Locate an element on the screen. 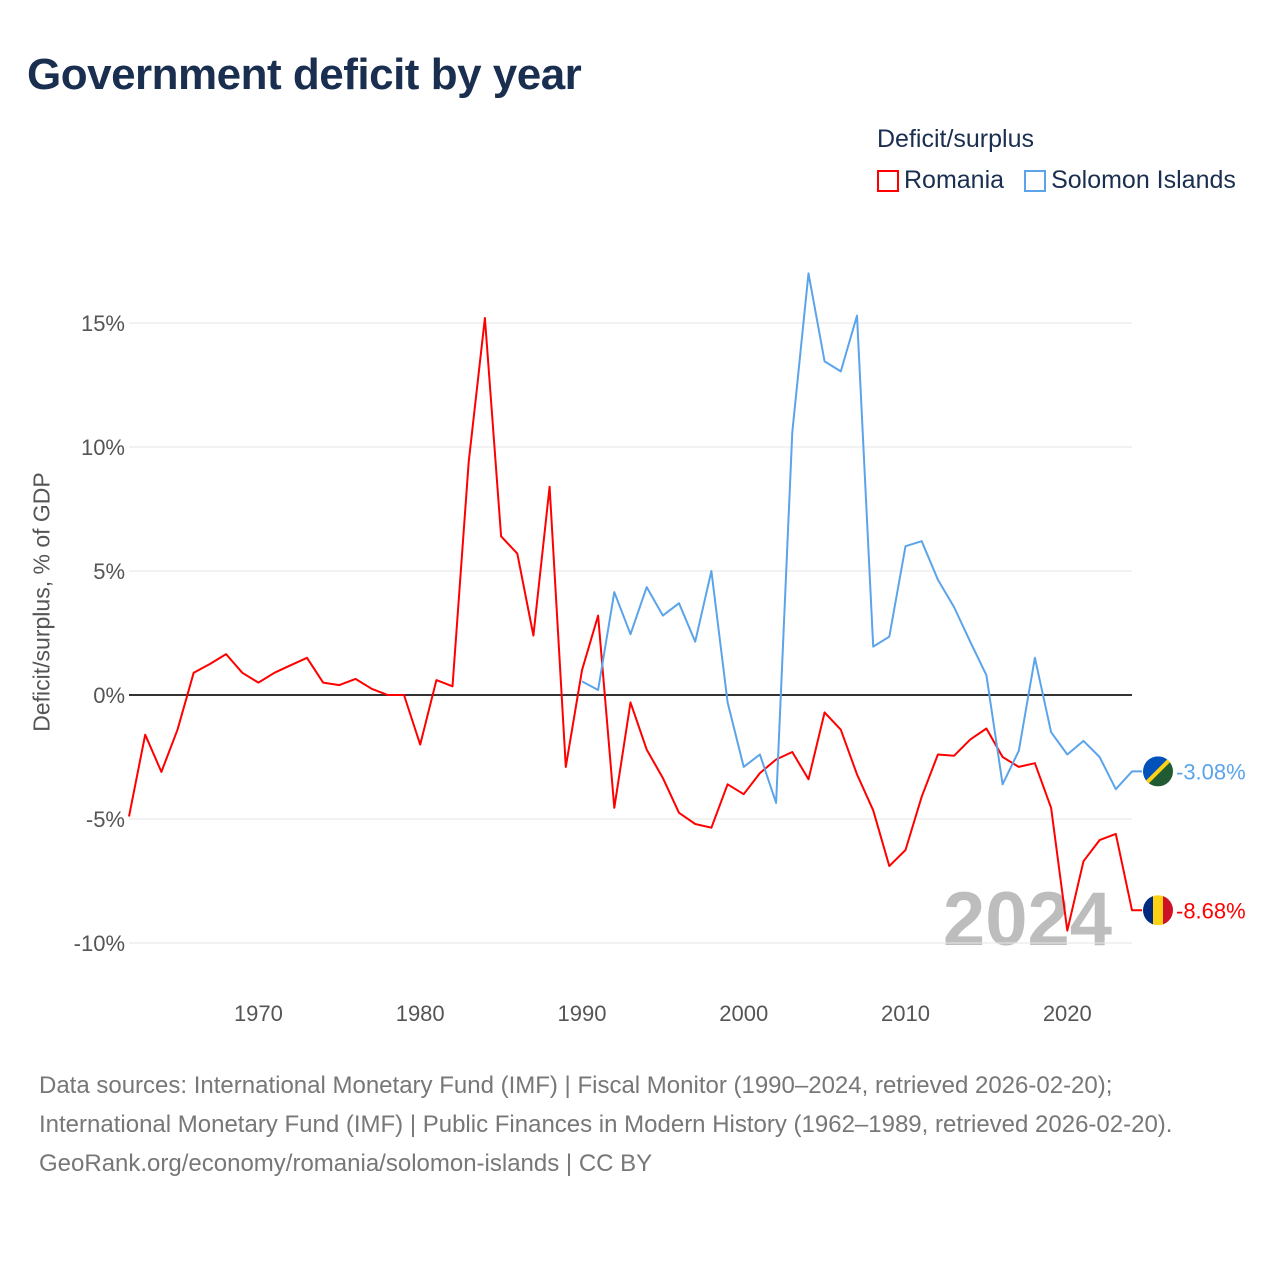 The height and width of the screenshot is (1280, 1280). y-tick-label: 15% is located at coordinates (103, 323).